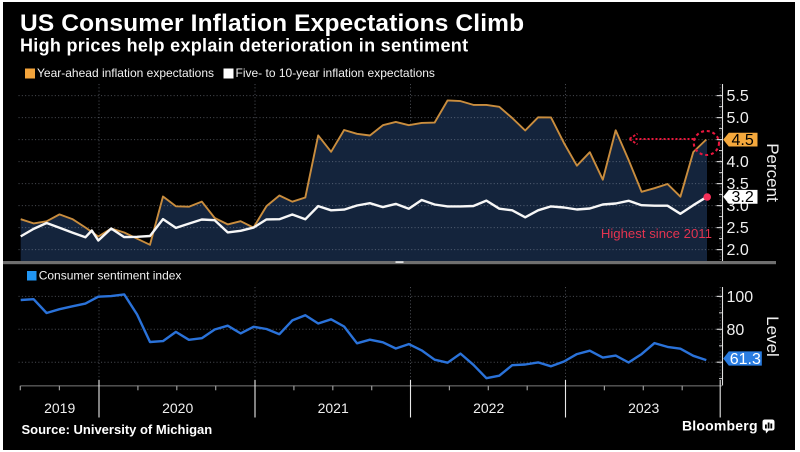 The width and height of the screenshot is (800, 452). What do you see at coordinates (110, 276) in the screenshot?
I see `svg-text: Consumer sentiment index` at bounding box center [110, 276].